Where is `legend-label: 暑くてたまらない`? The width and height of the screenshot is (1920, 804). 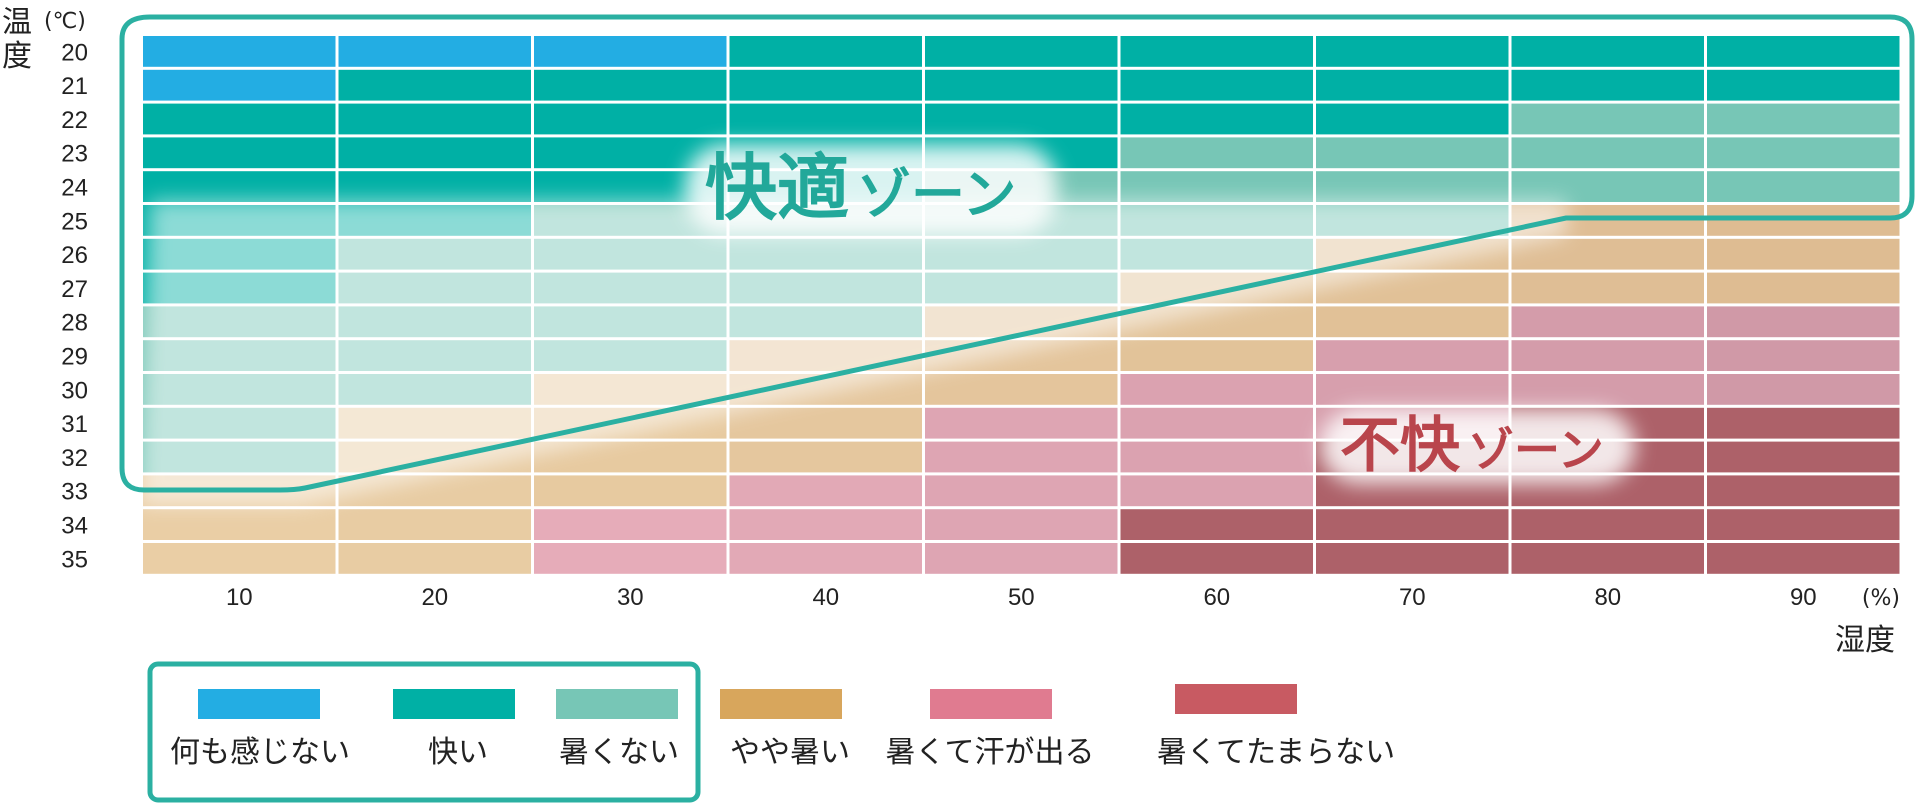 legend-label: 暑くてたまらない is located at coordinates (1276, 752).